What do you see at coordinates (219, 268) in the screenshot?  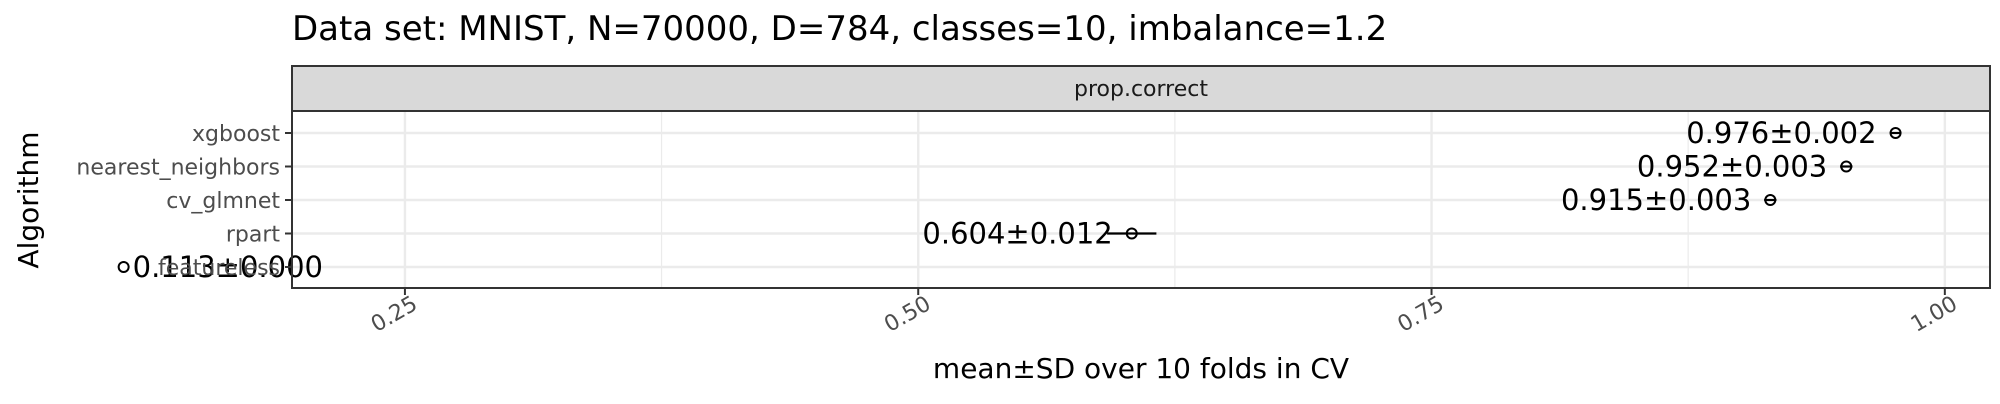 I see `y-tick-label: featureless` at bounding box center [219, 268].